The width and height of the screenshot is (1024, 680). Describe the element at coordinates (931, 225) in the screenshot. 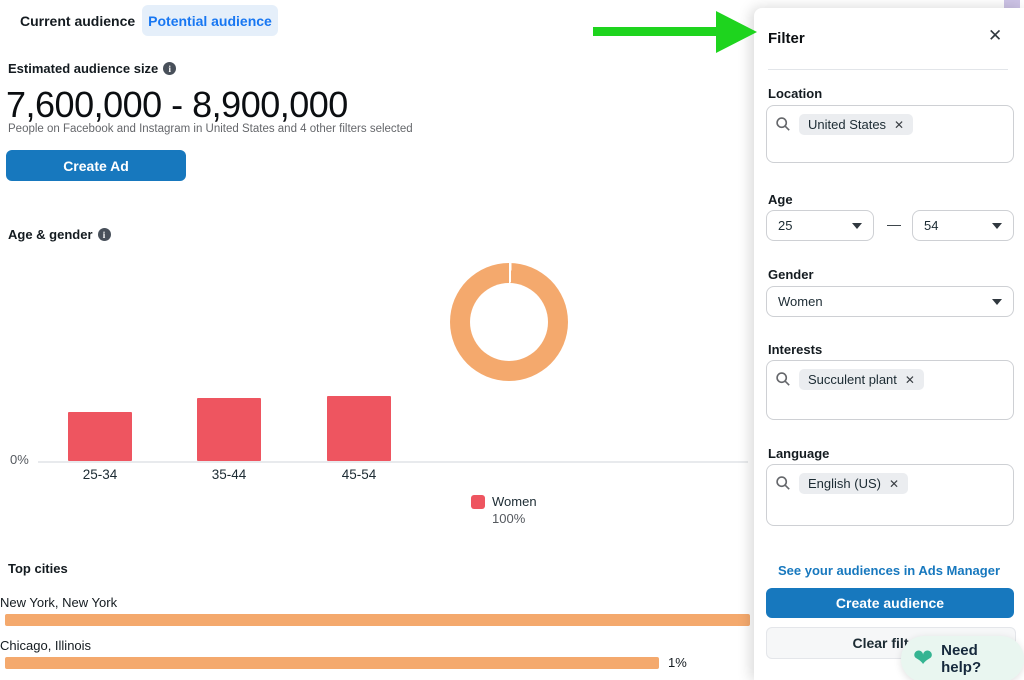

I see `age-max-value: 54` at that location.